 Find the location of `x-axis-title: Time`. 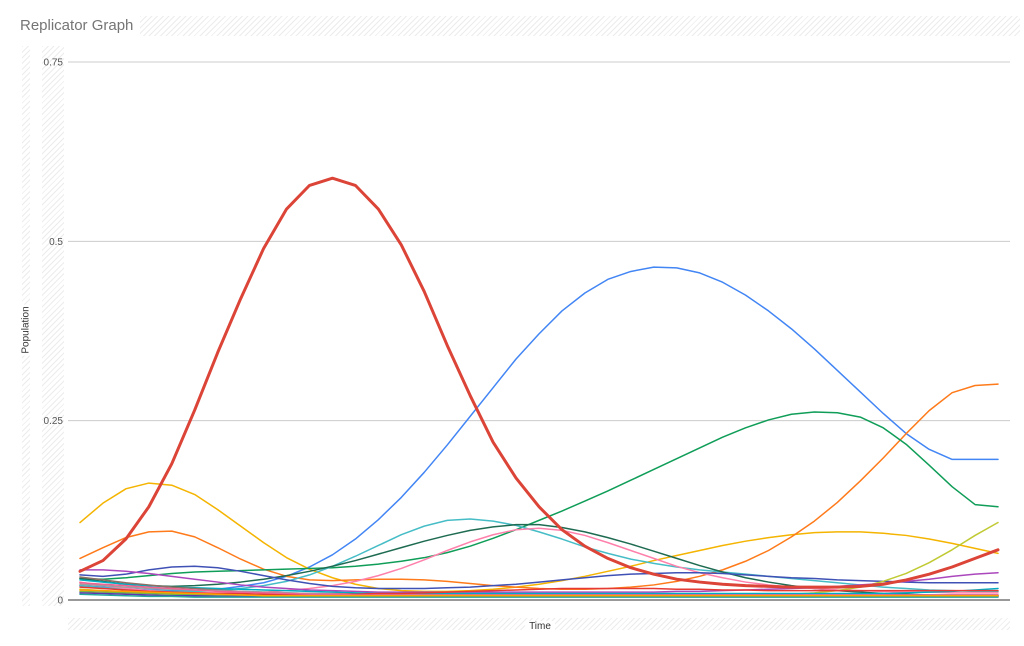

x-axis-title: Time is located at coordinates (540, 626).